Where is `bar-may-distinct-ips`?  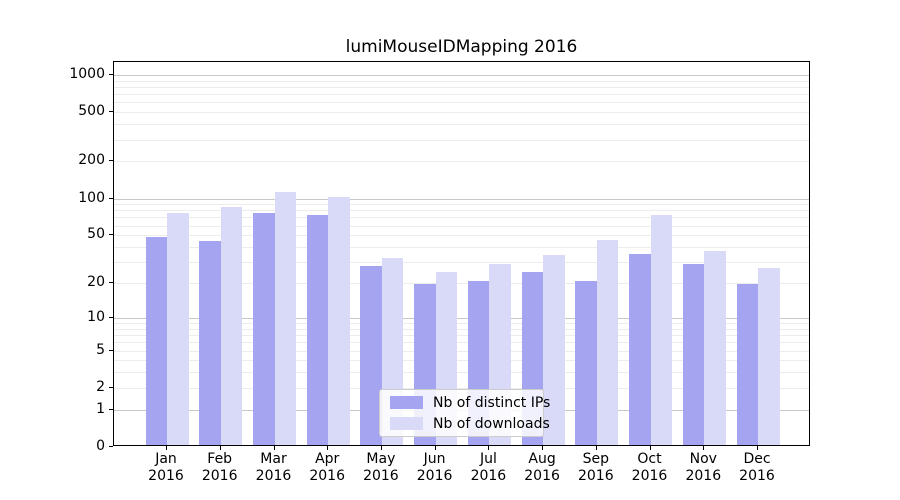
bar-may-distinct-ips is located at coordinates (371, 355).